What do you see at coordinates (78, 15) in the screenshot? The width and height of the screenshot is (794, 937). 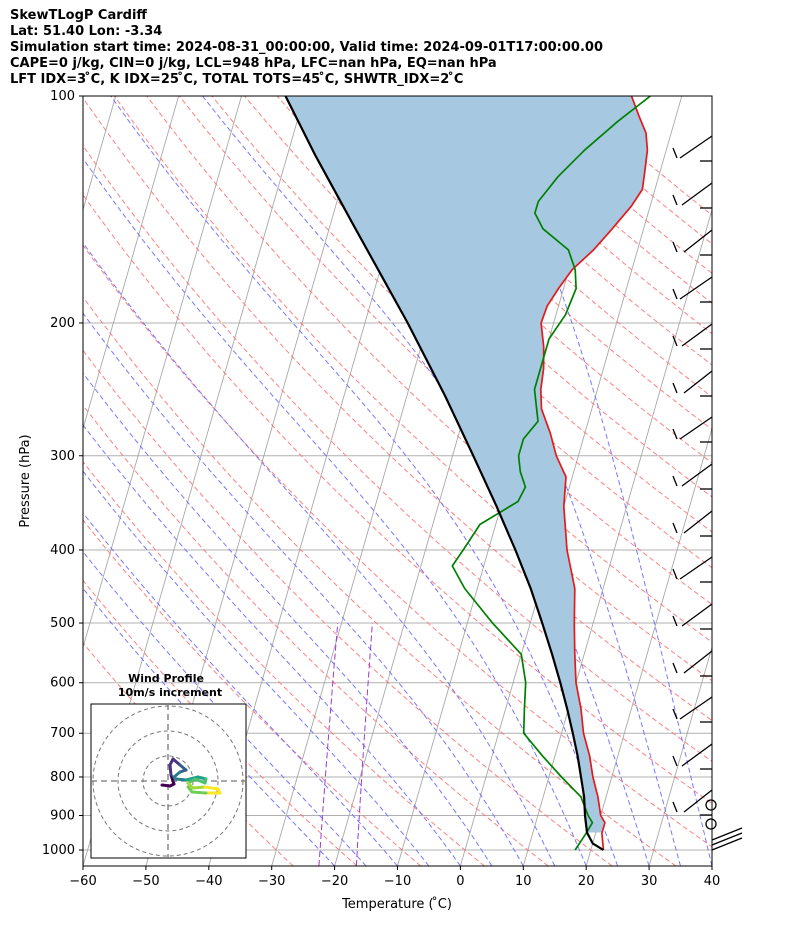 I see `chart-title: SkewTLogP Cardiff` at bounding box center [78, 15].